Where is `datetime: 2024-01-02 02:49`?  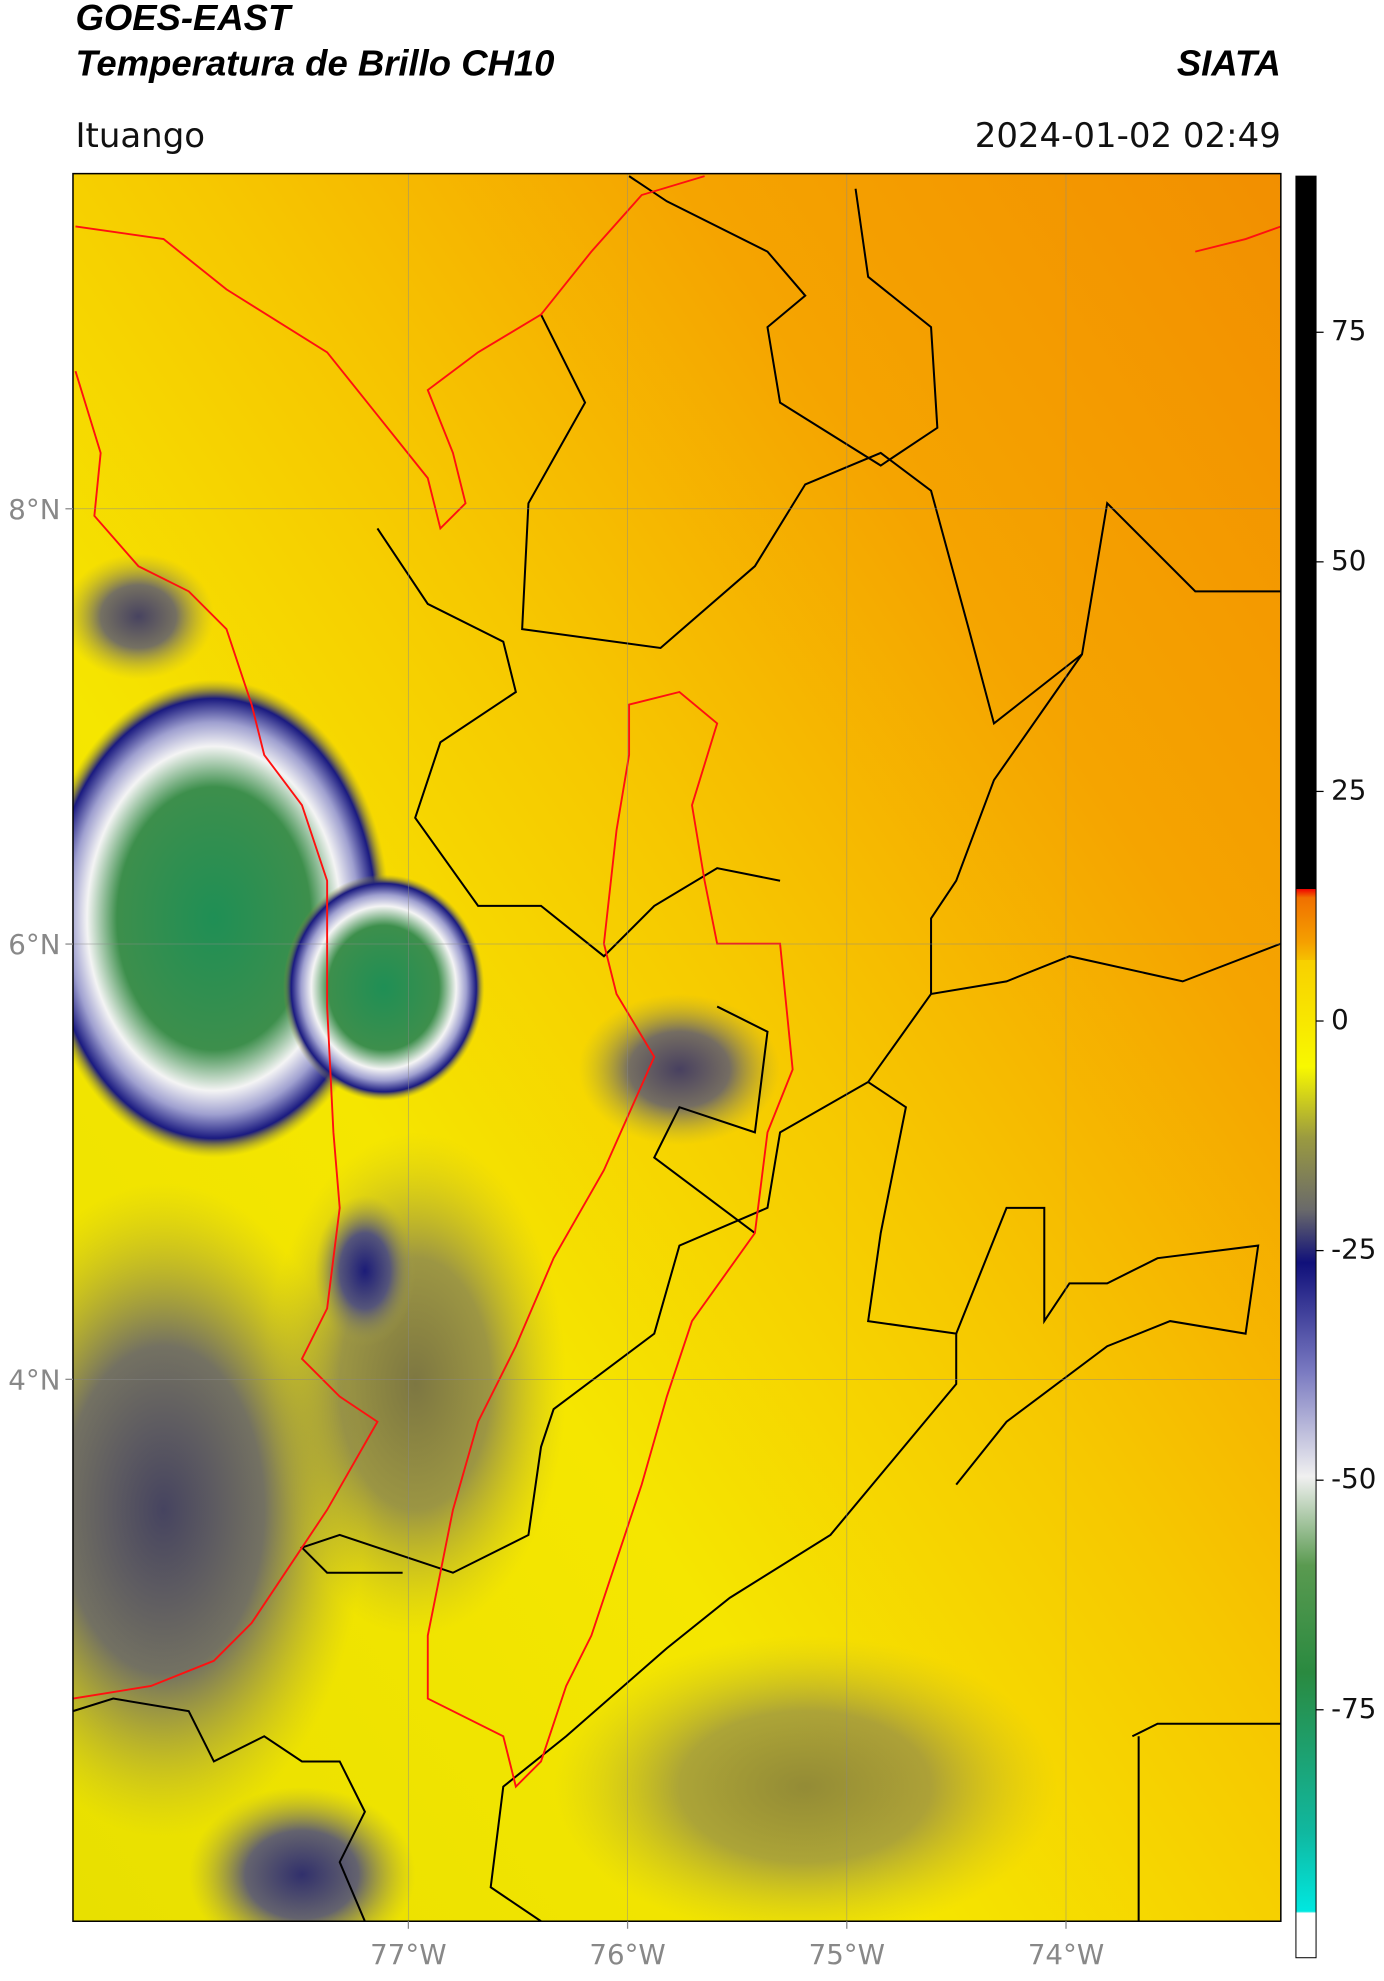
datetime: 2024-01-02 02:49 is located at coordinates (1128, 136).